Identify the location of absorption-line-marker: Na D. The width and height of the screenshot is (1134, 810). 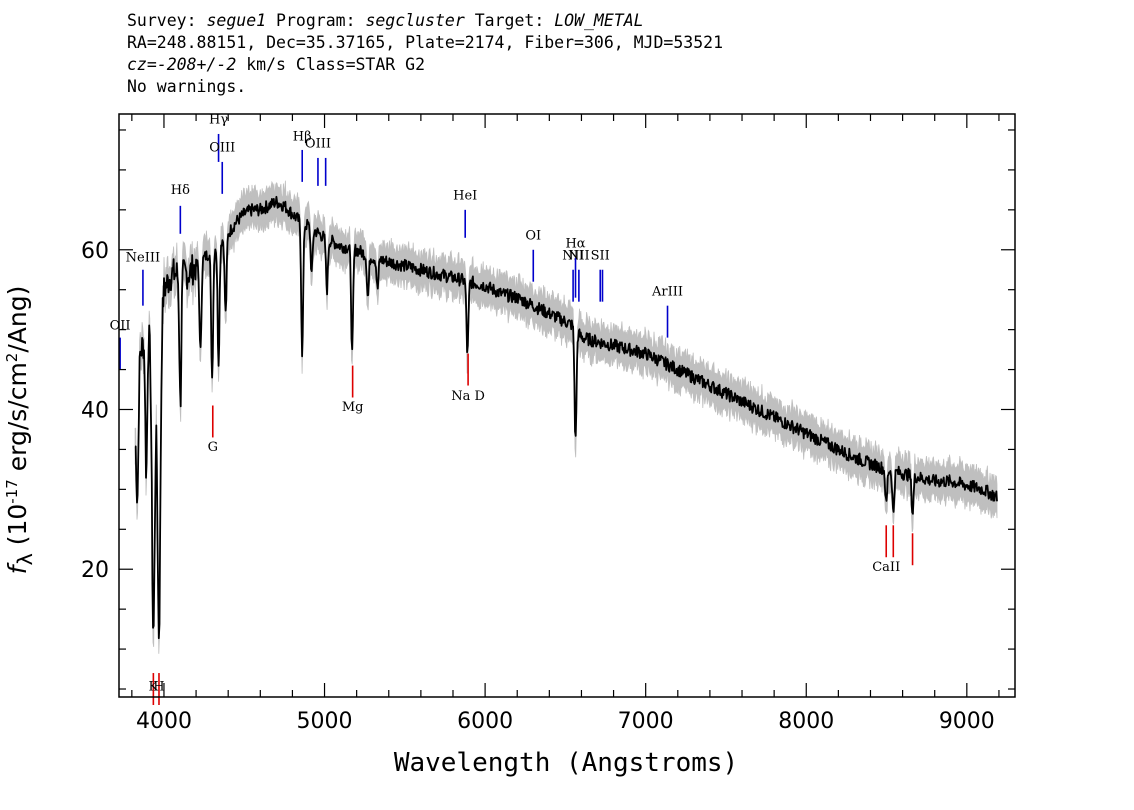
(468, 378).